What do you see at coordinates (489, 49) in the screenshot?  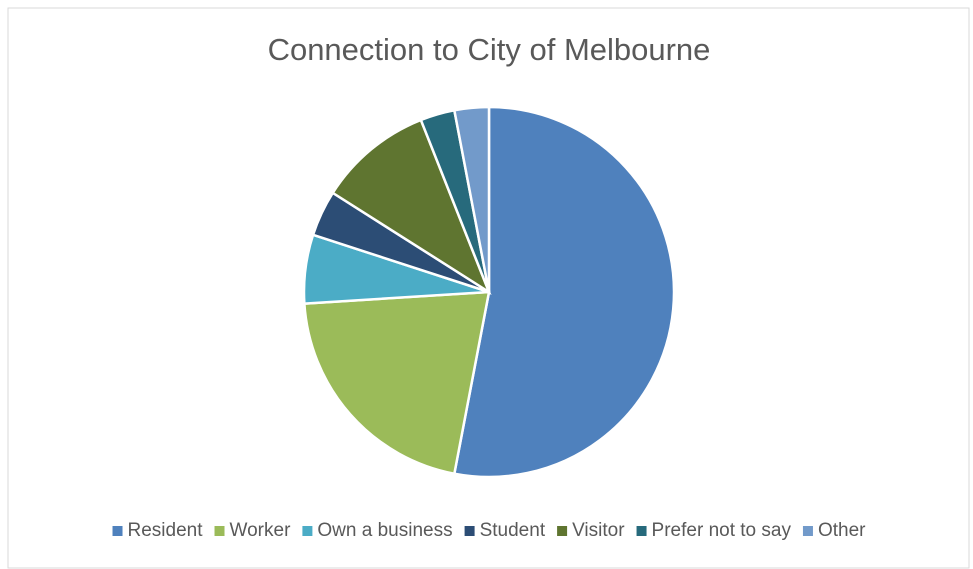 I see `chart-title: Connection to City of Melbourne` at bounding box center [489, 49].